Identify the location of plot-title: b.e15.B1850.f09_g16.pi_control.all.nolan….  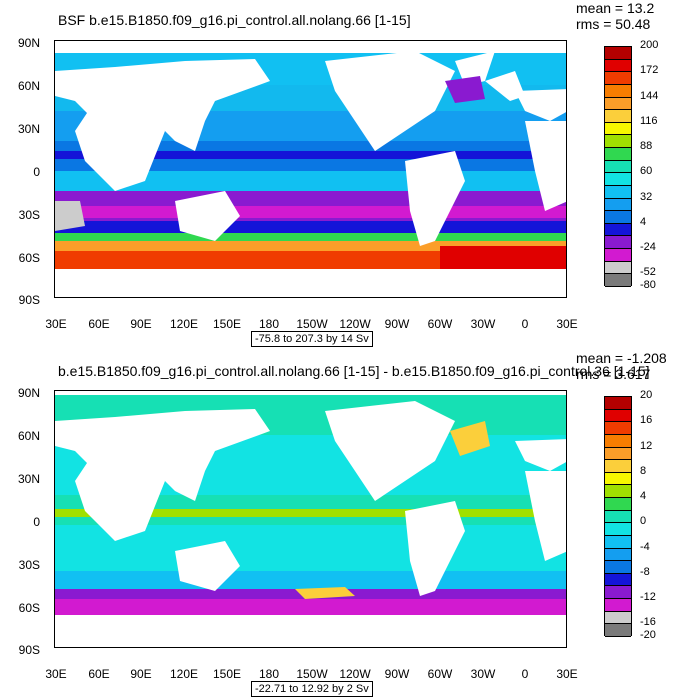
(354, 371).